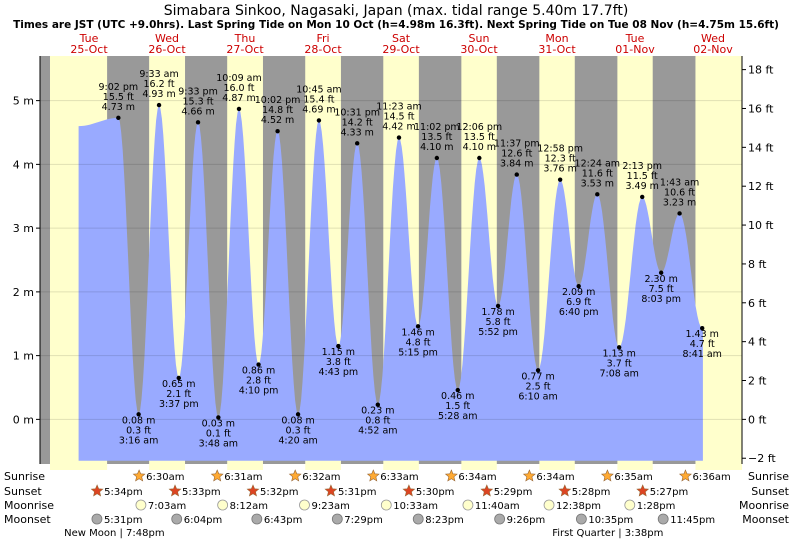 This screenshot has width=793, height=539. What do you see at coordinates (298, 430) in the screenshot?
I see `low-tide-label: 0.3 ft` at bounding box center [298, 430].